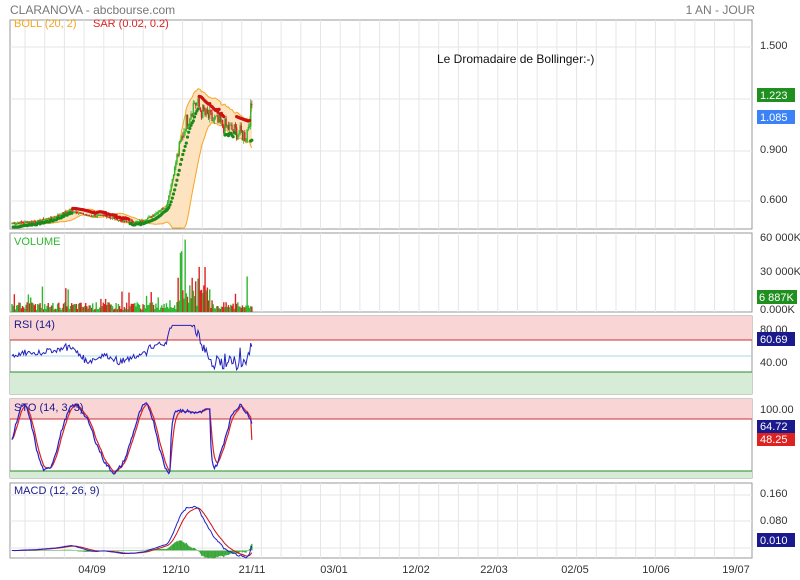 This screenshot has width=800, height=580. Describe the element at coordinates (774, 440) in the screenshot. I see `sto-d-label: 48.25` at that location.